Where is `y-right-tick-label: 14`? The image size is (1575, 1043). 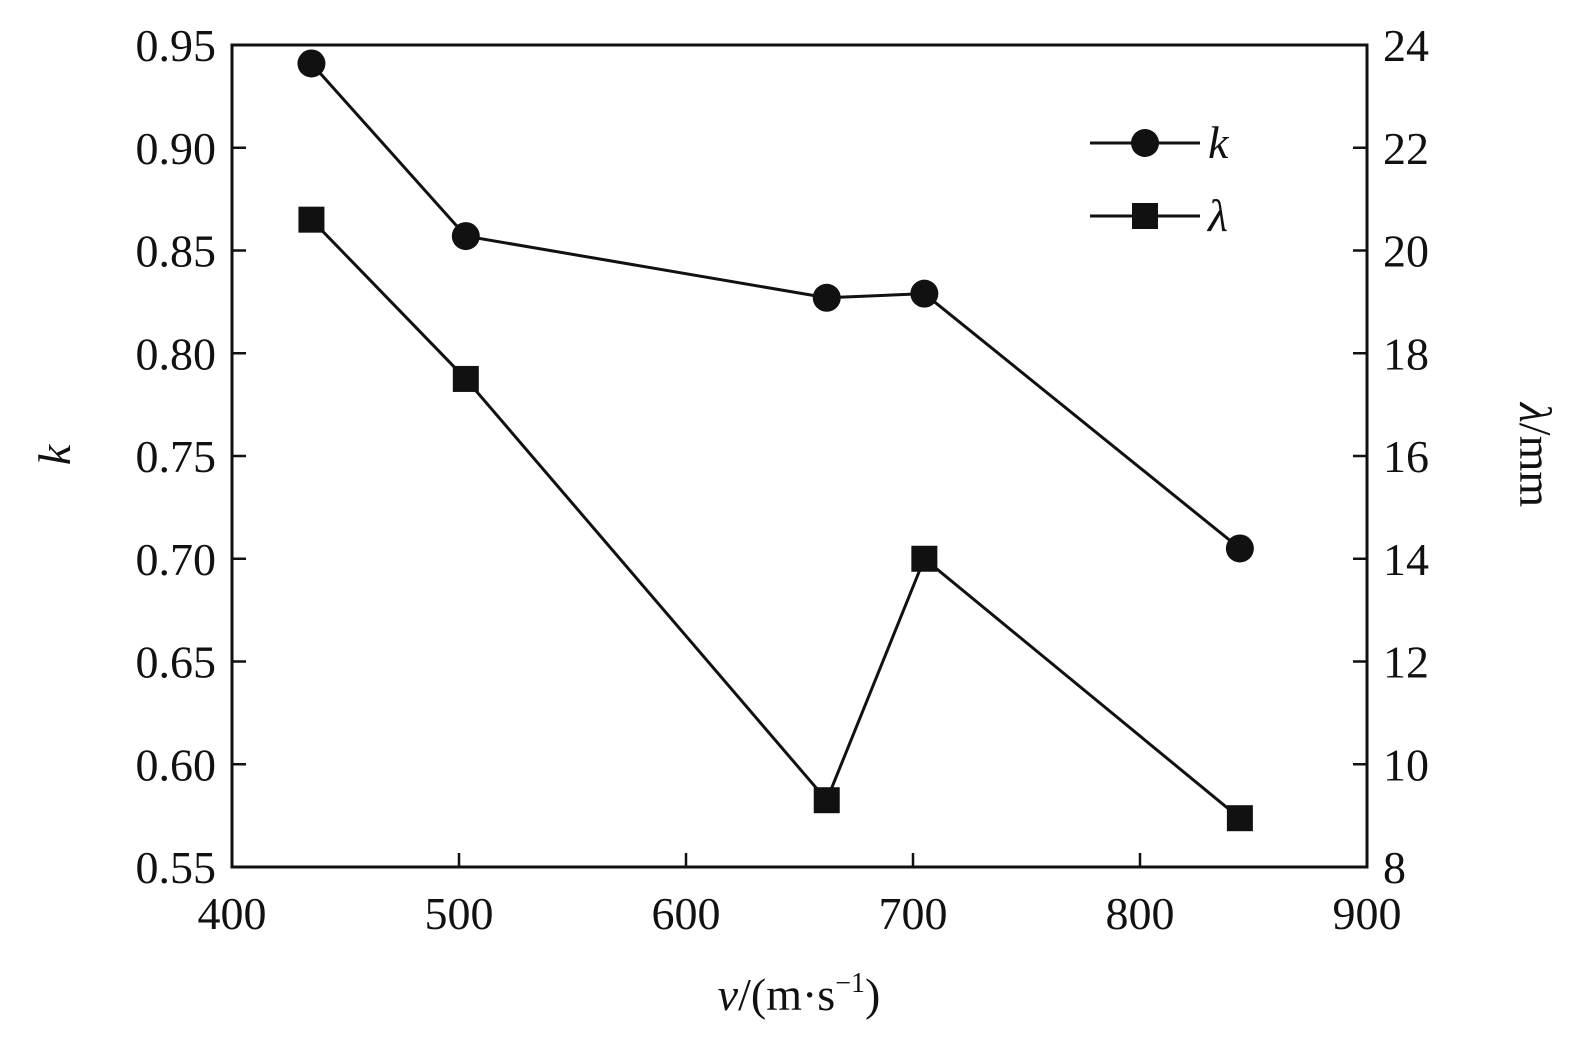
y-right-tick-label: 14 is located at coordinates (1406, 559).